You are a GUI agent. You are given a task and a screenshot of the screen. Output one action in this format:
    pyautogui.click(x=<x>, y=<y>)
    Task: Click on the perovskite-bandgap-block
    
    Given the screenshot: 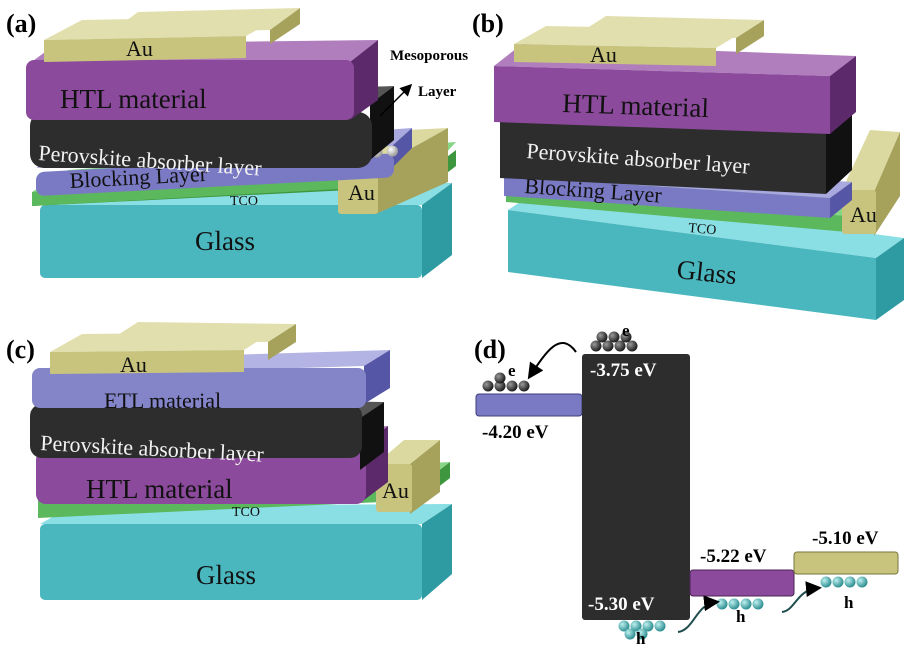 What is the action you would take?
    pyautogui.click(x=636, y=487)
    